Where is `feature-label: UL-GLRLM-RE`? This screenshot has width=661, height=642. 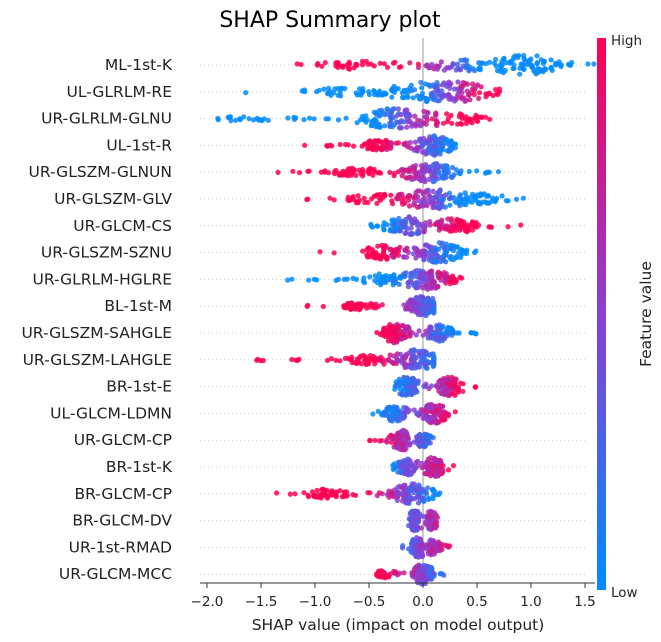
feature-label: UL-GLRLM-RE is located at coordinates (119, 92).